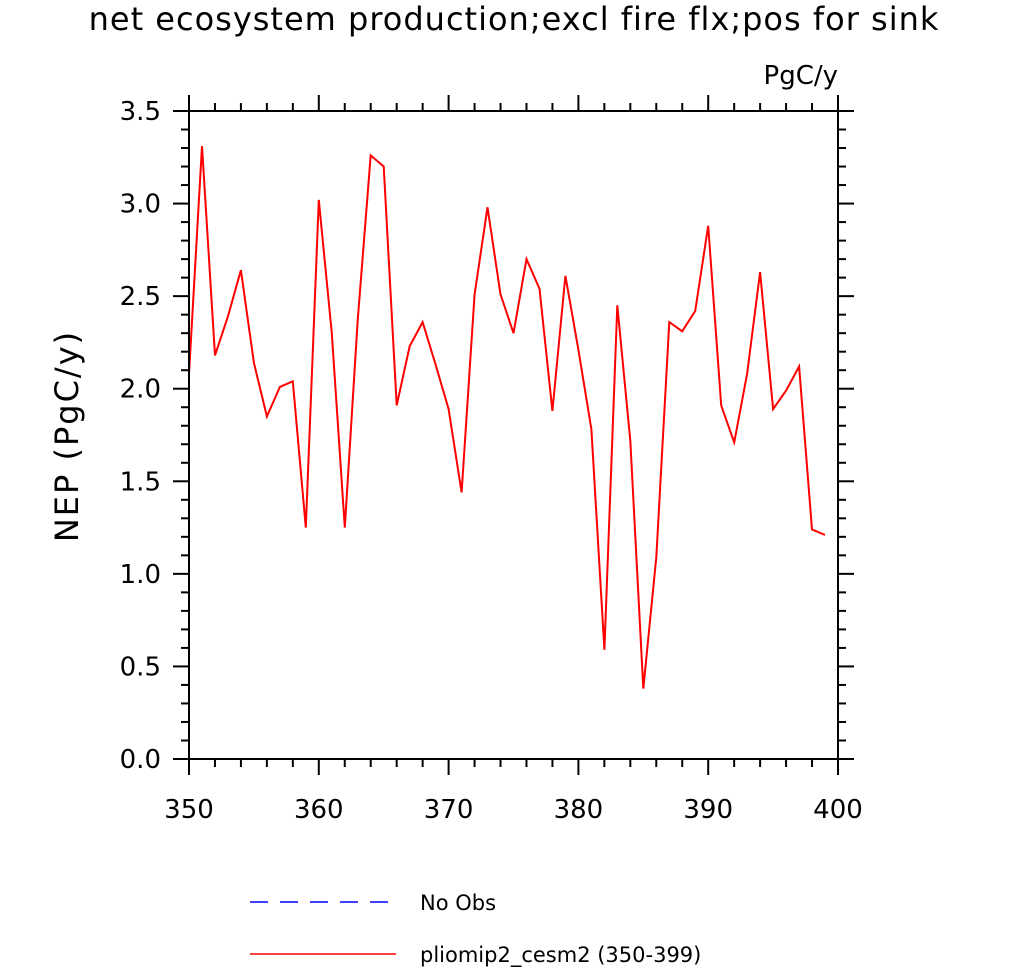 Image resolution: width=1028 pixels, height=967 pixels. I want to click on y-tick-label: 2.0, so click(140, 390).